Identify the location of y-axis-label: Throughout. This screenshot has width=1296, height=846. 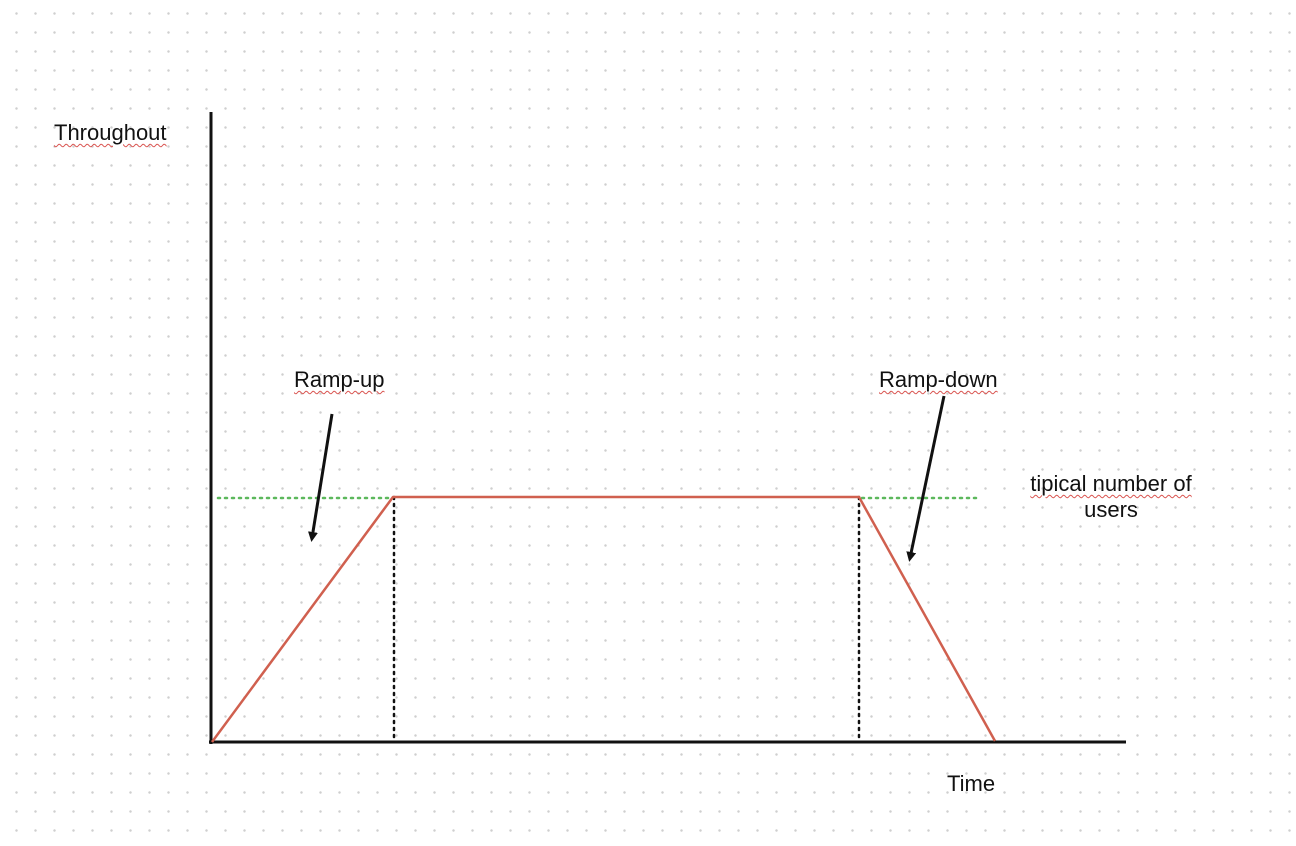
(110, 132).